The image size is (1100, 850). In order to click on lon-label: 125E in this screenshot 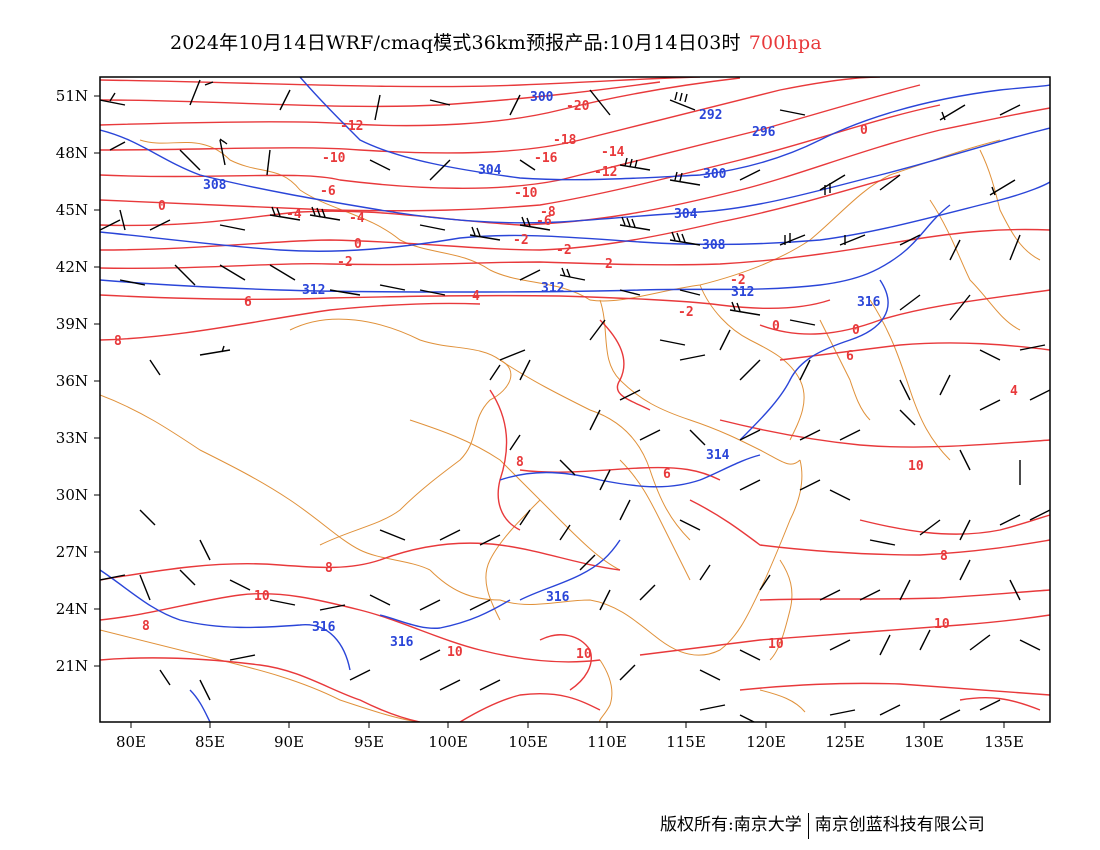, I will do `click(845, 742)`.